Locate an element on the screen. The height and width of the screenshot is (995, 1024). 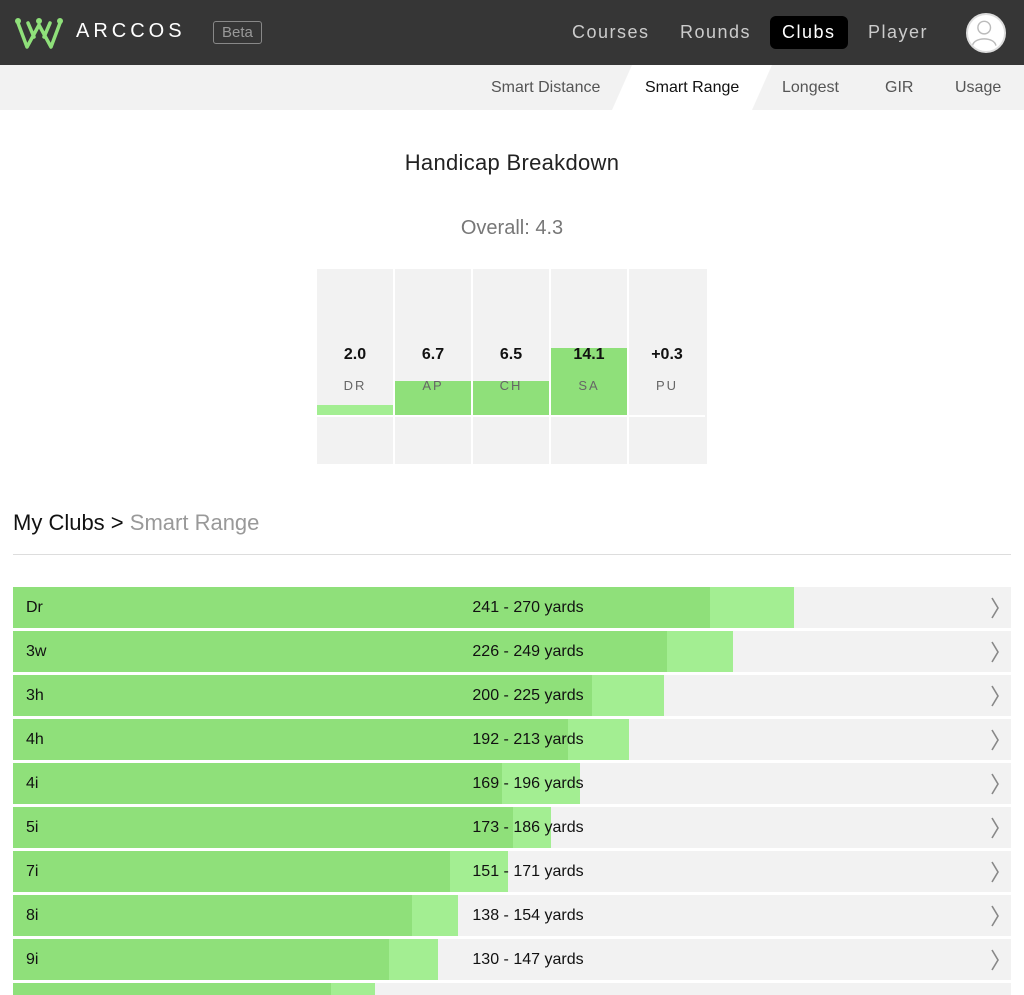
nav-player: Player is located at coordinates (898, 32).